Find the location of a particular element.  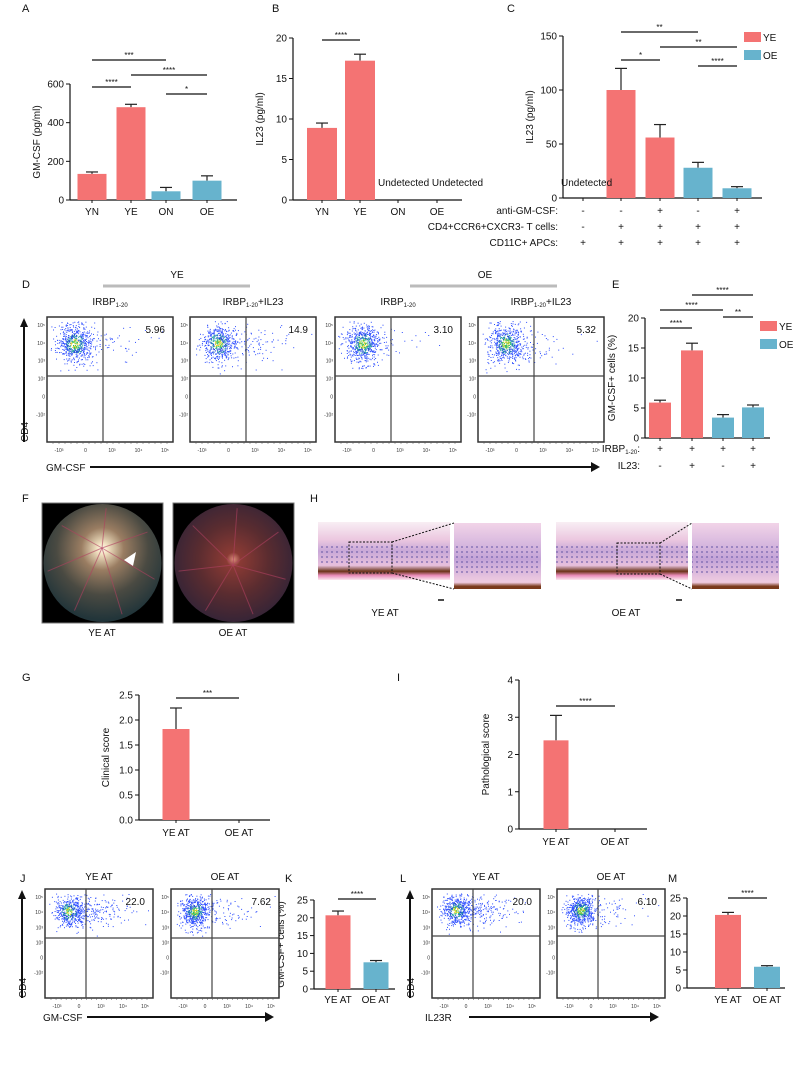

x-tick-label: 10⁴ is located at coordinates (427, 451).